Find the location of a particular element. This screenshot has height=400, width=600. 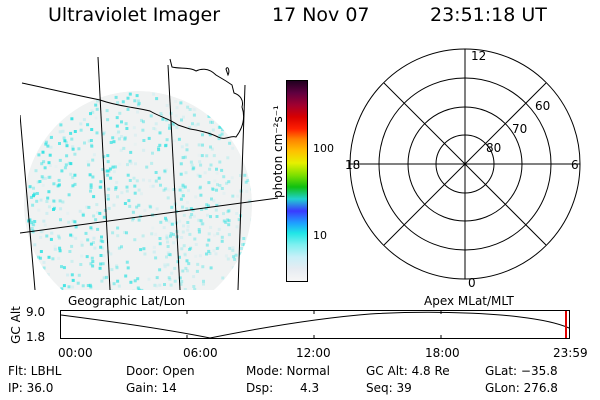

colorbar-tick-10: 10 is located at coordinates (320, 235).